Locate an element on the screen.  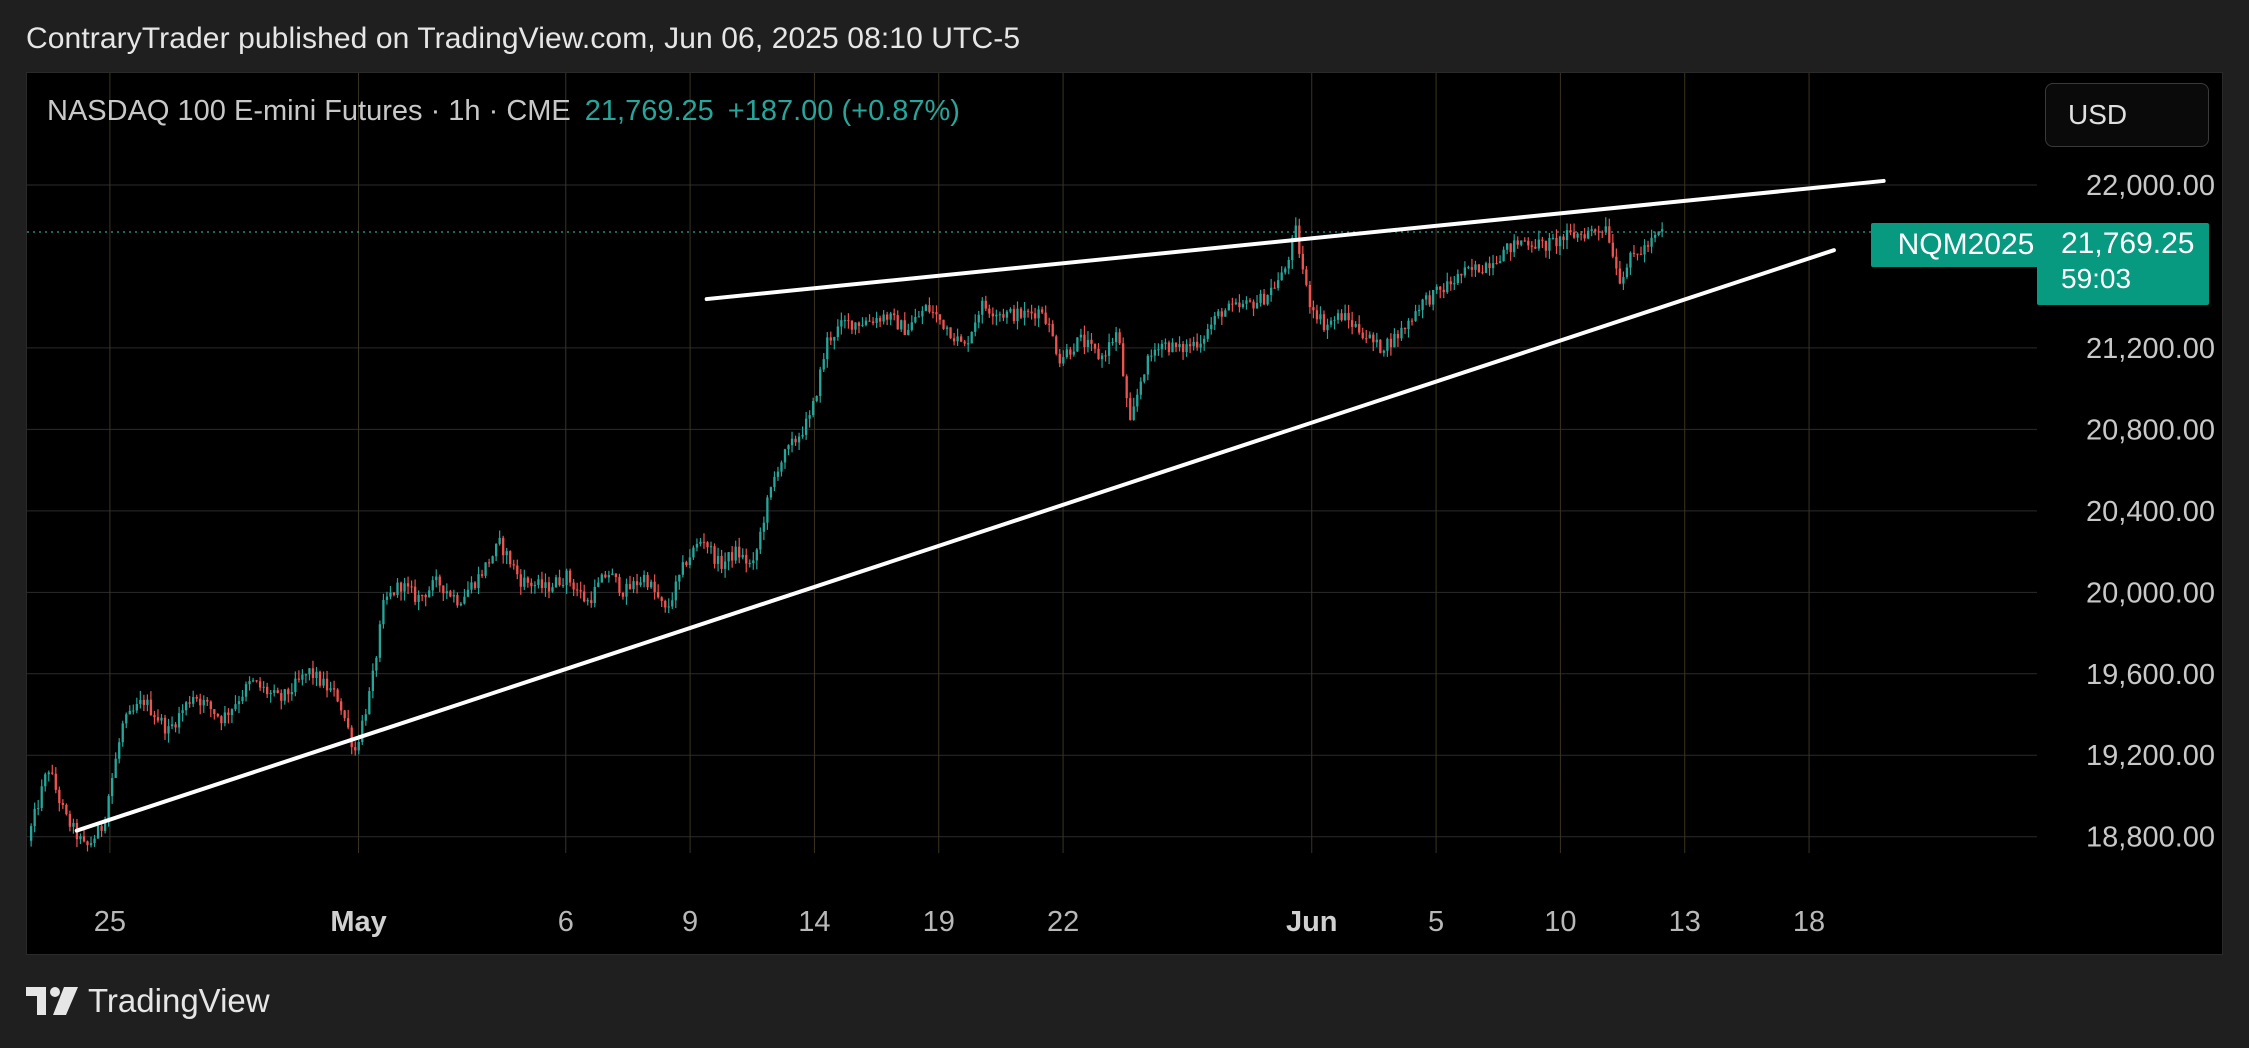
y-tick-label: 22,000.00 is located at coordinates (2150, 186).